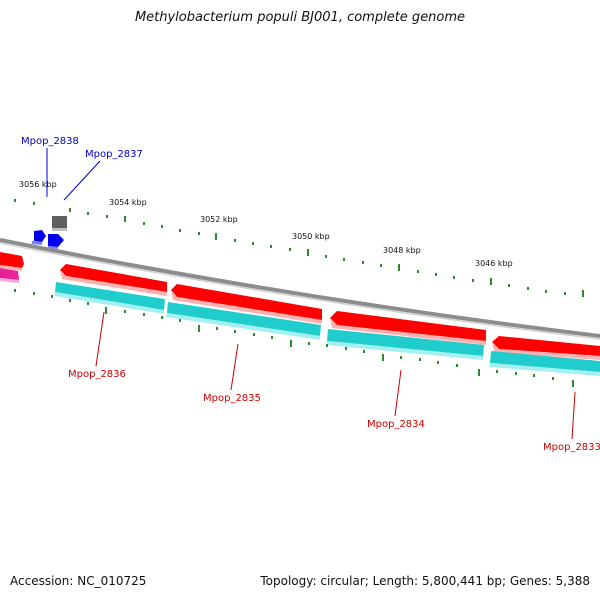 This screenshot has width=600, height=600. What do you see at coordinates (73, 174) in the screenshot?
I see `top-leader-lines` at bounding box center [73, 174].